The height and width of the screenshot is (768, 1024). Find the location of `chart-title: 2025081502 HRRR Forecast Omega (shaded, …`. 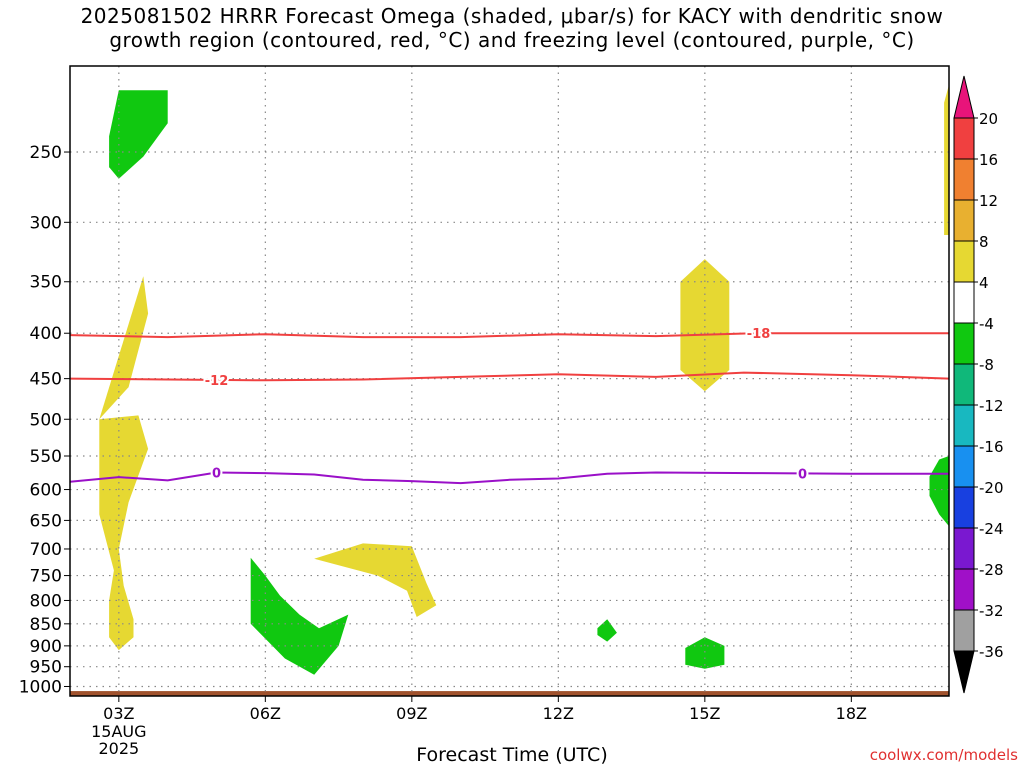

chart-title: 2025081502 HRRR Forecast Omega (shaded, … is located at coordinates (512, 28).